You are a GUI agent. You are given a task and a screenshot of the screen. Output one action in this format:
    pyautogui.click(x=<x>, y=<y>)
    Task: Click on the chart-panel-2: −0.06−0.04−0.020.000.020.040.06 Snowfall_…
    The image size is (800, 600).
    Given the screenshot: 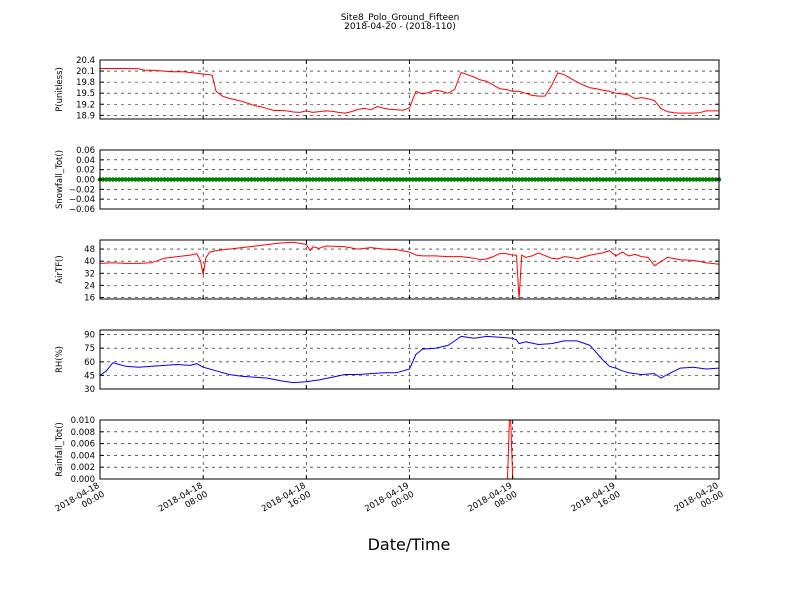 What is the action you would take?
    pyautogui.click(x=388, y=180)
    